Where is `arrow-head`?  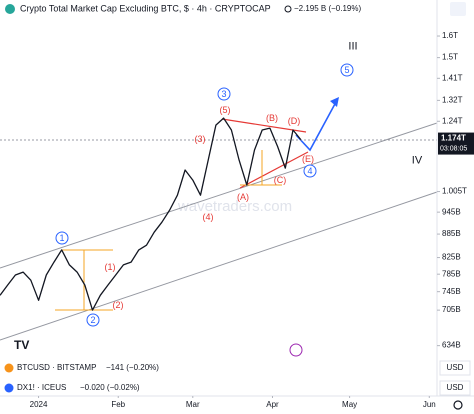
arrow-head is located at coordinates (334, 102).